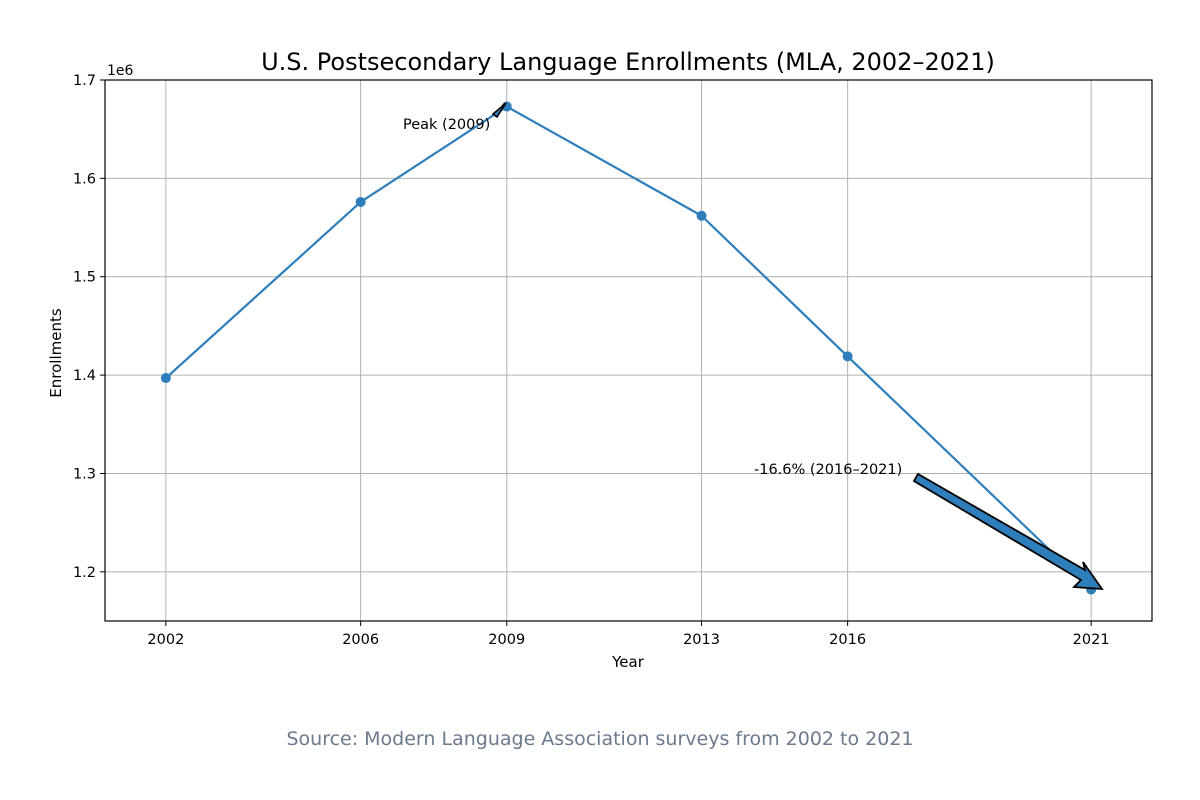 Image resolution: width=1200 pixels, height=800 pixels. I want to click on x-tick-label: 2013, so click(701, 640).